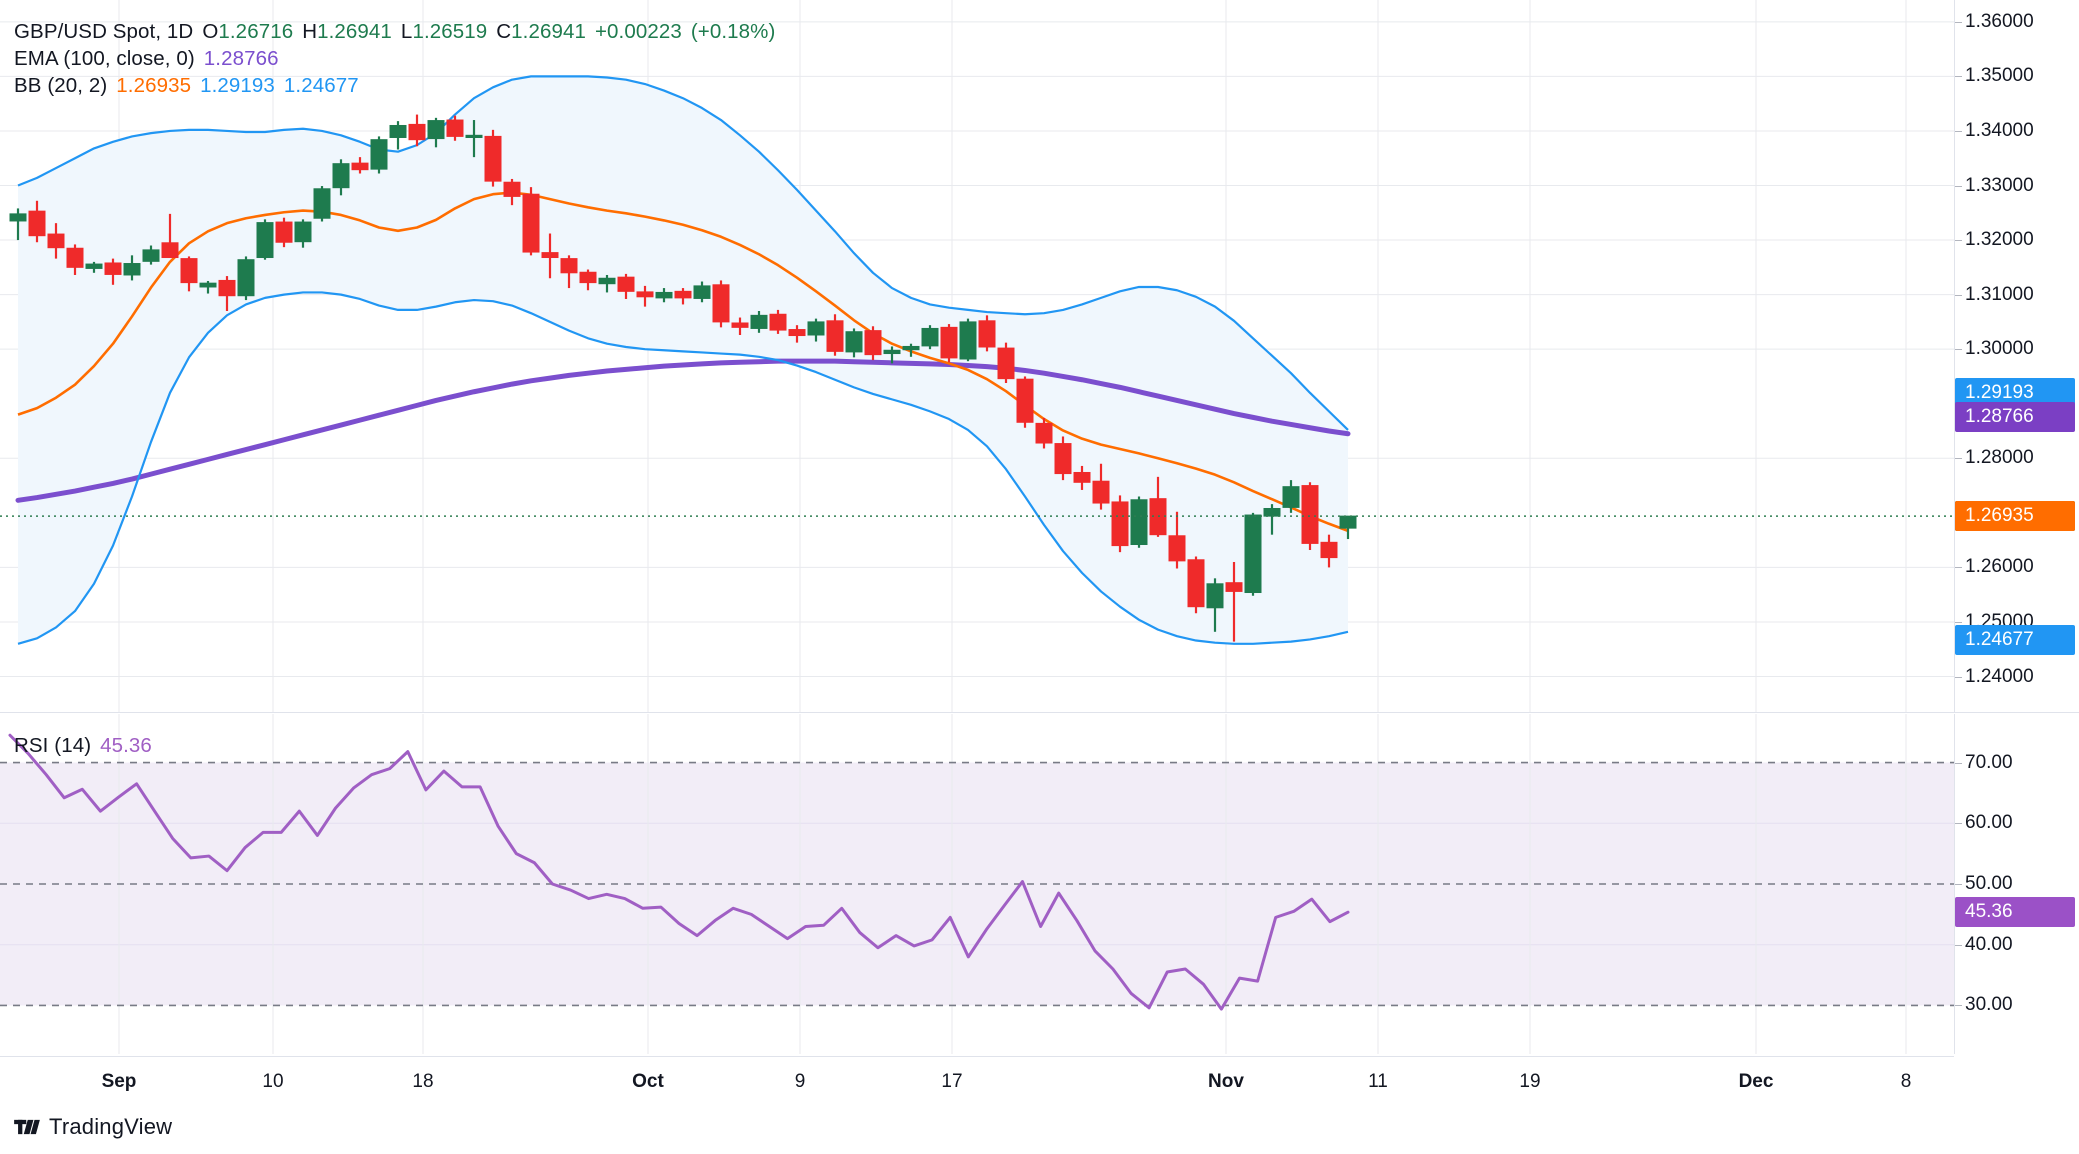 This screenshot has width=2079, height=1154. Describe the element at coordinates (119, 1081) in the screenshot. I see `time-tick: Sep` at that location.